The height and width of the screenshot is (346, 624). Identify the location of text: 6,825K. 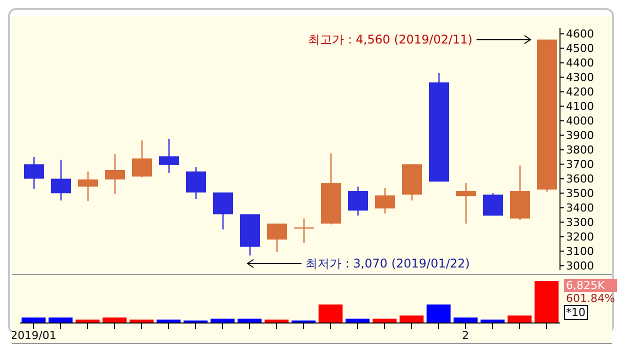
(590, 285).